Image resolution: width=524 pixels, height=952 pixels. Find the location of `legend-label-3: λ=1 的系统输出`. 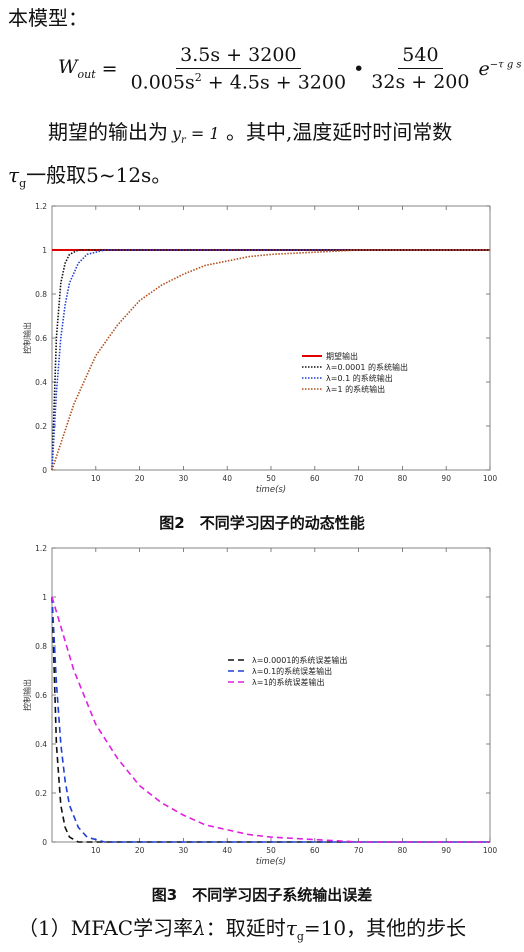

legend-label-3: λ=1 的系统输出 is located at coordinates (355, 389).